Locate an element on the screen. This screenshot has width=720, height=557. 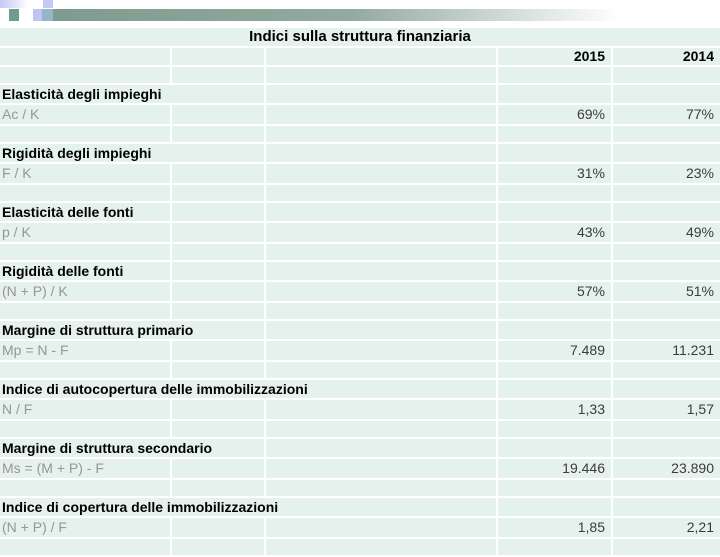
value-2014: 77% is located at coordinates (666, 114).